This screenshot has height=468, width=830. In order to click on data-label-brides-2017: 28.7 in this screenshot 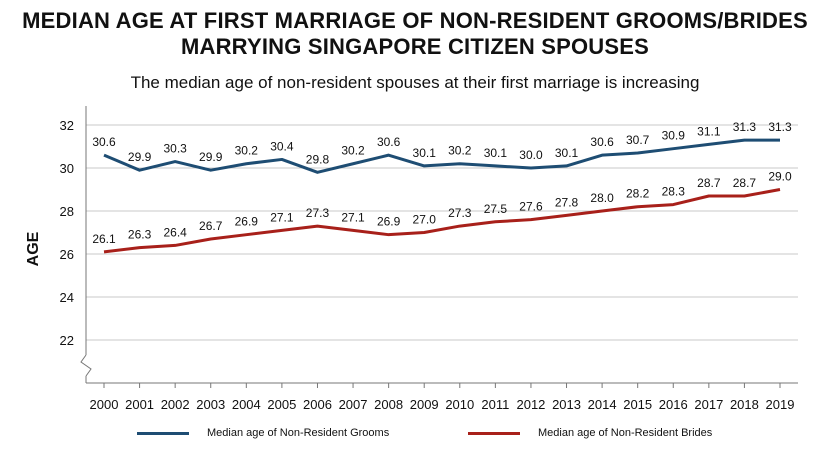, I will do `click(709, 183)`.